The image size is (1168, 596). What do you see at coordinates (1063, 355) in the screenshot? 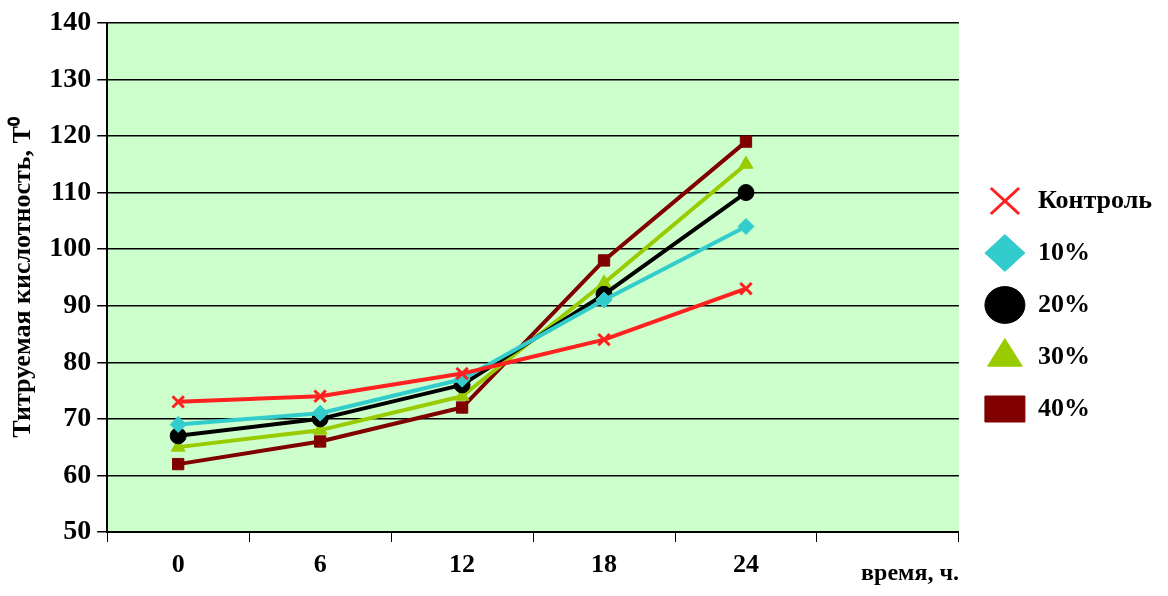
I see `legend-label: 30%` at bounding box center [1063, 355].